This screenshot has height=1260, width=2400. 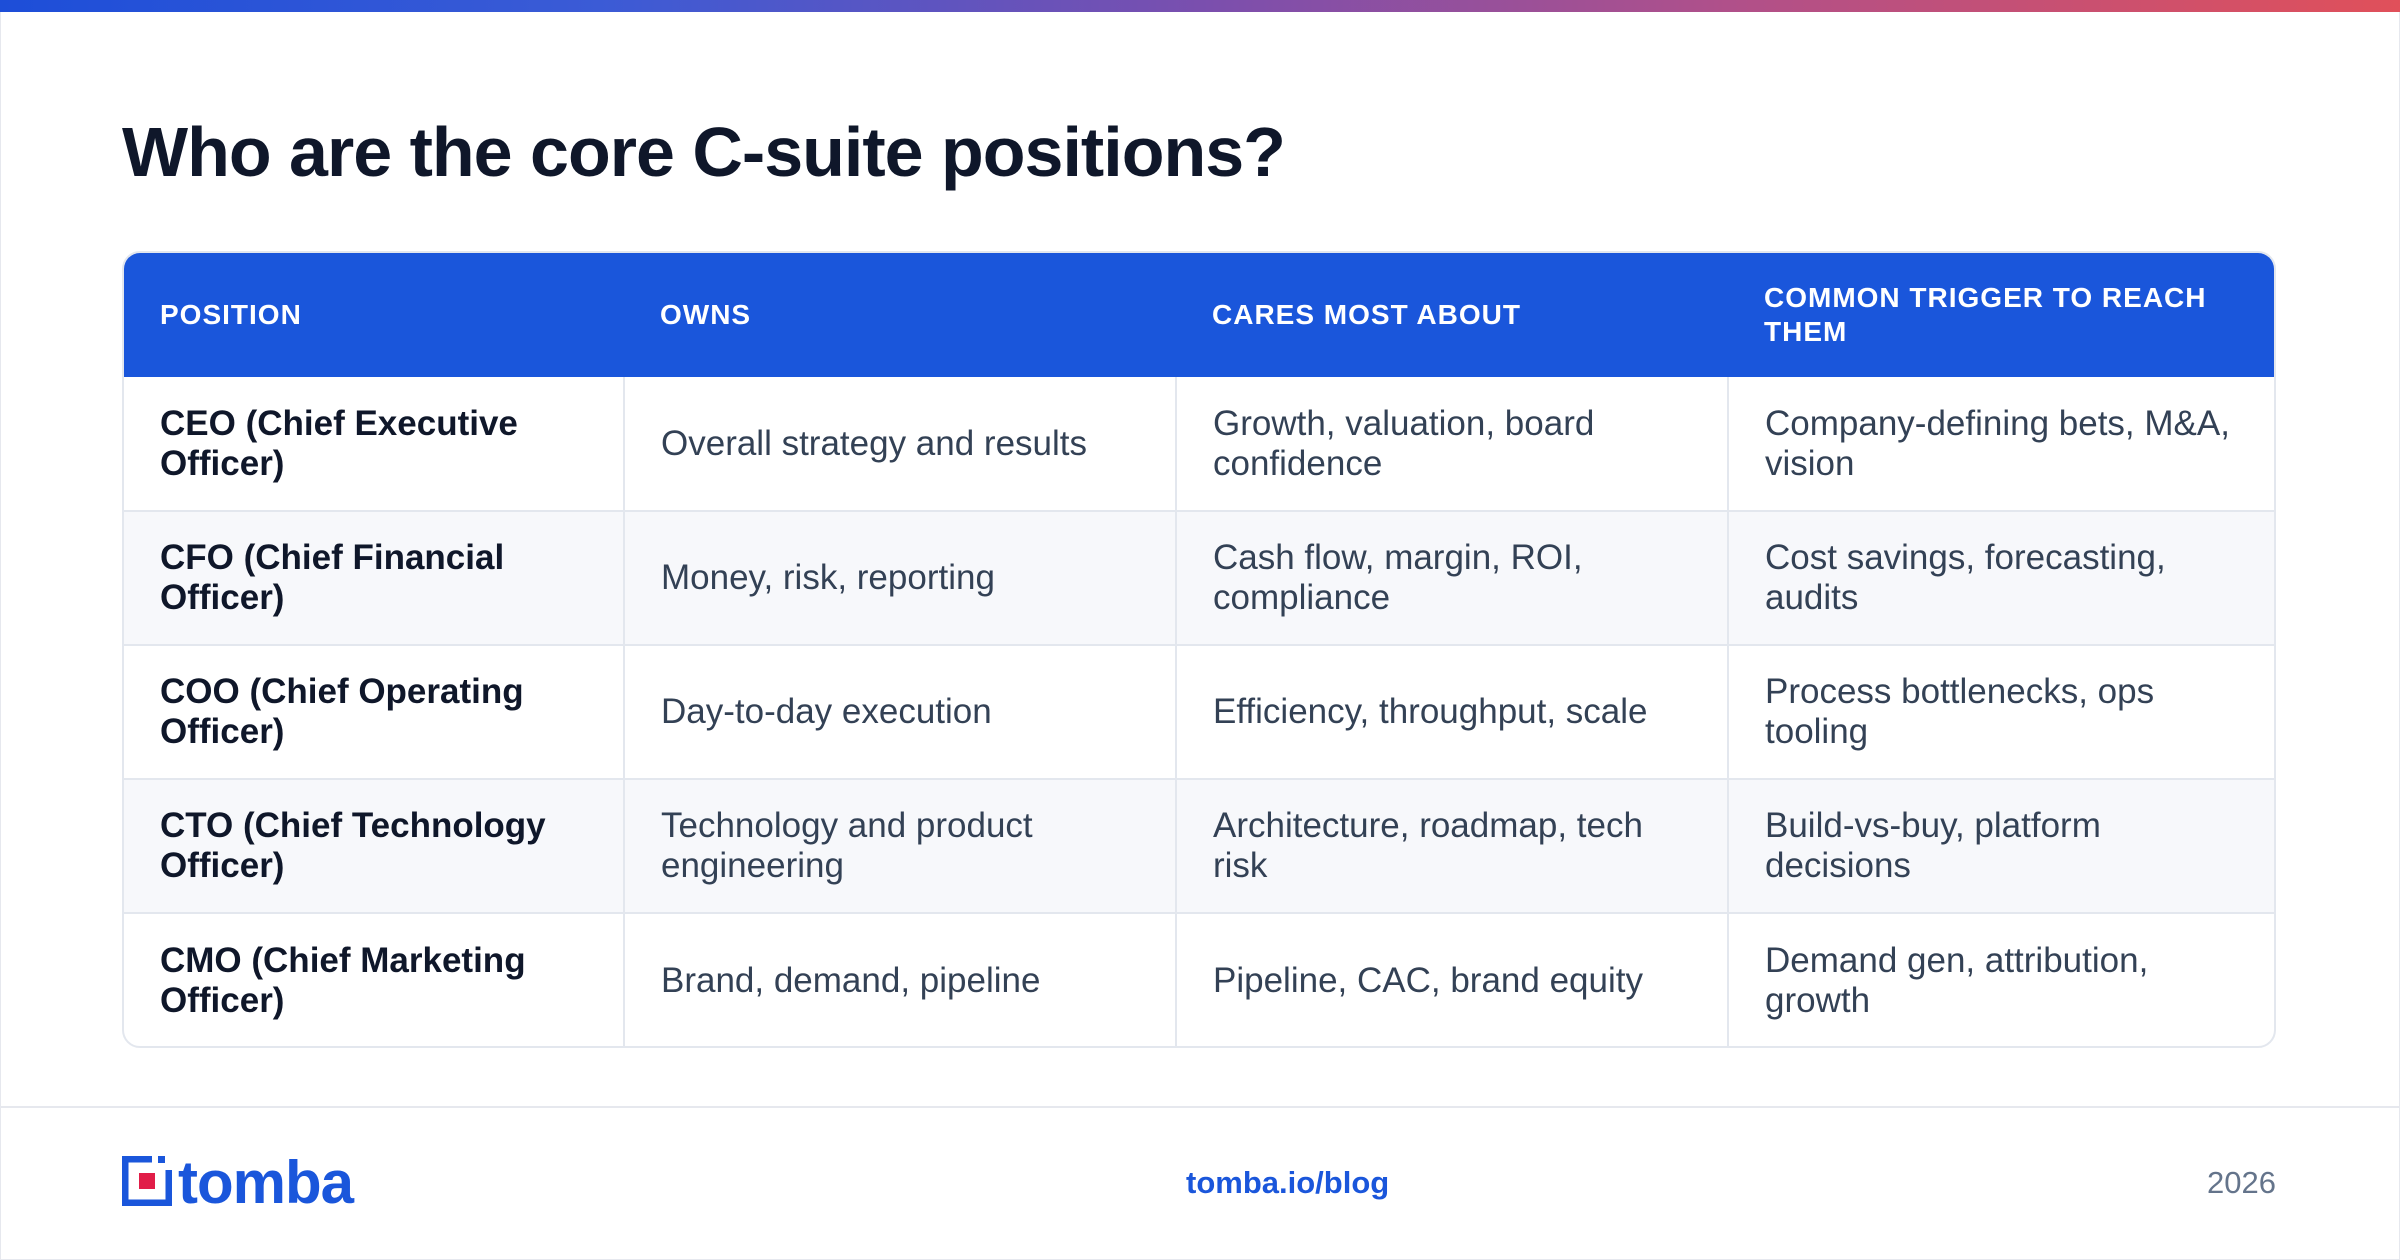 What do you see at coordinates (1451, 577) in the screenshot?
I see `cell-cares: Cash flow, margin, ROI, compliance` at bounding box center [1451, 577].